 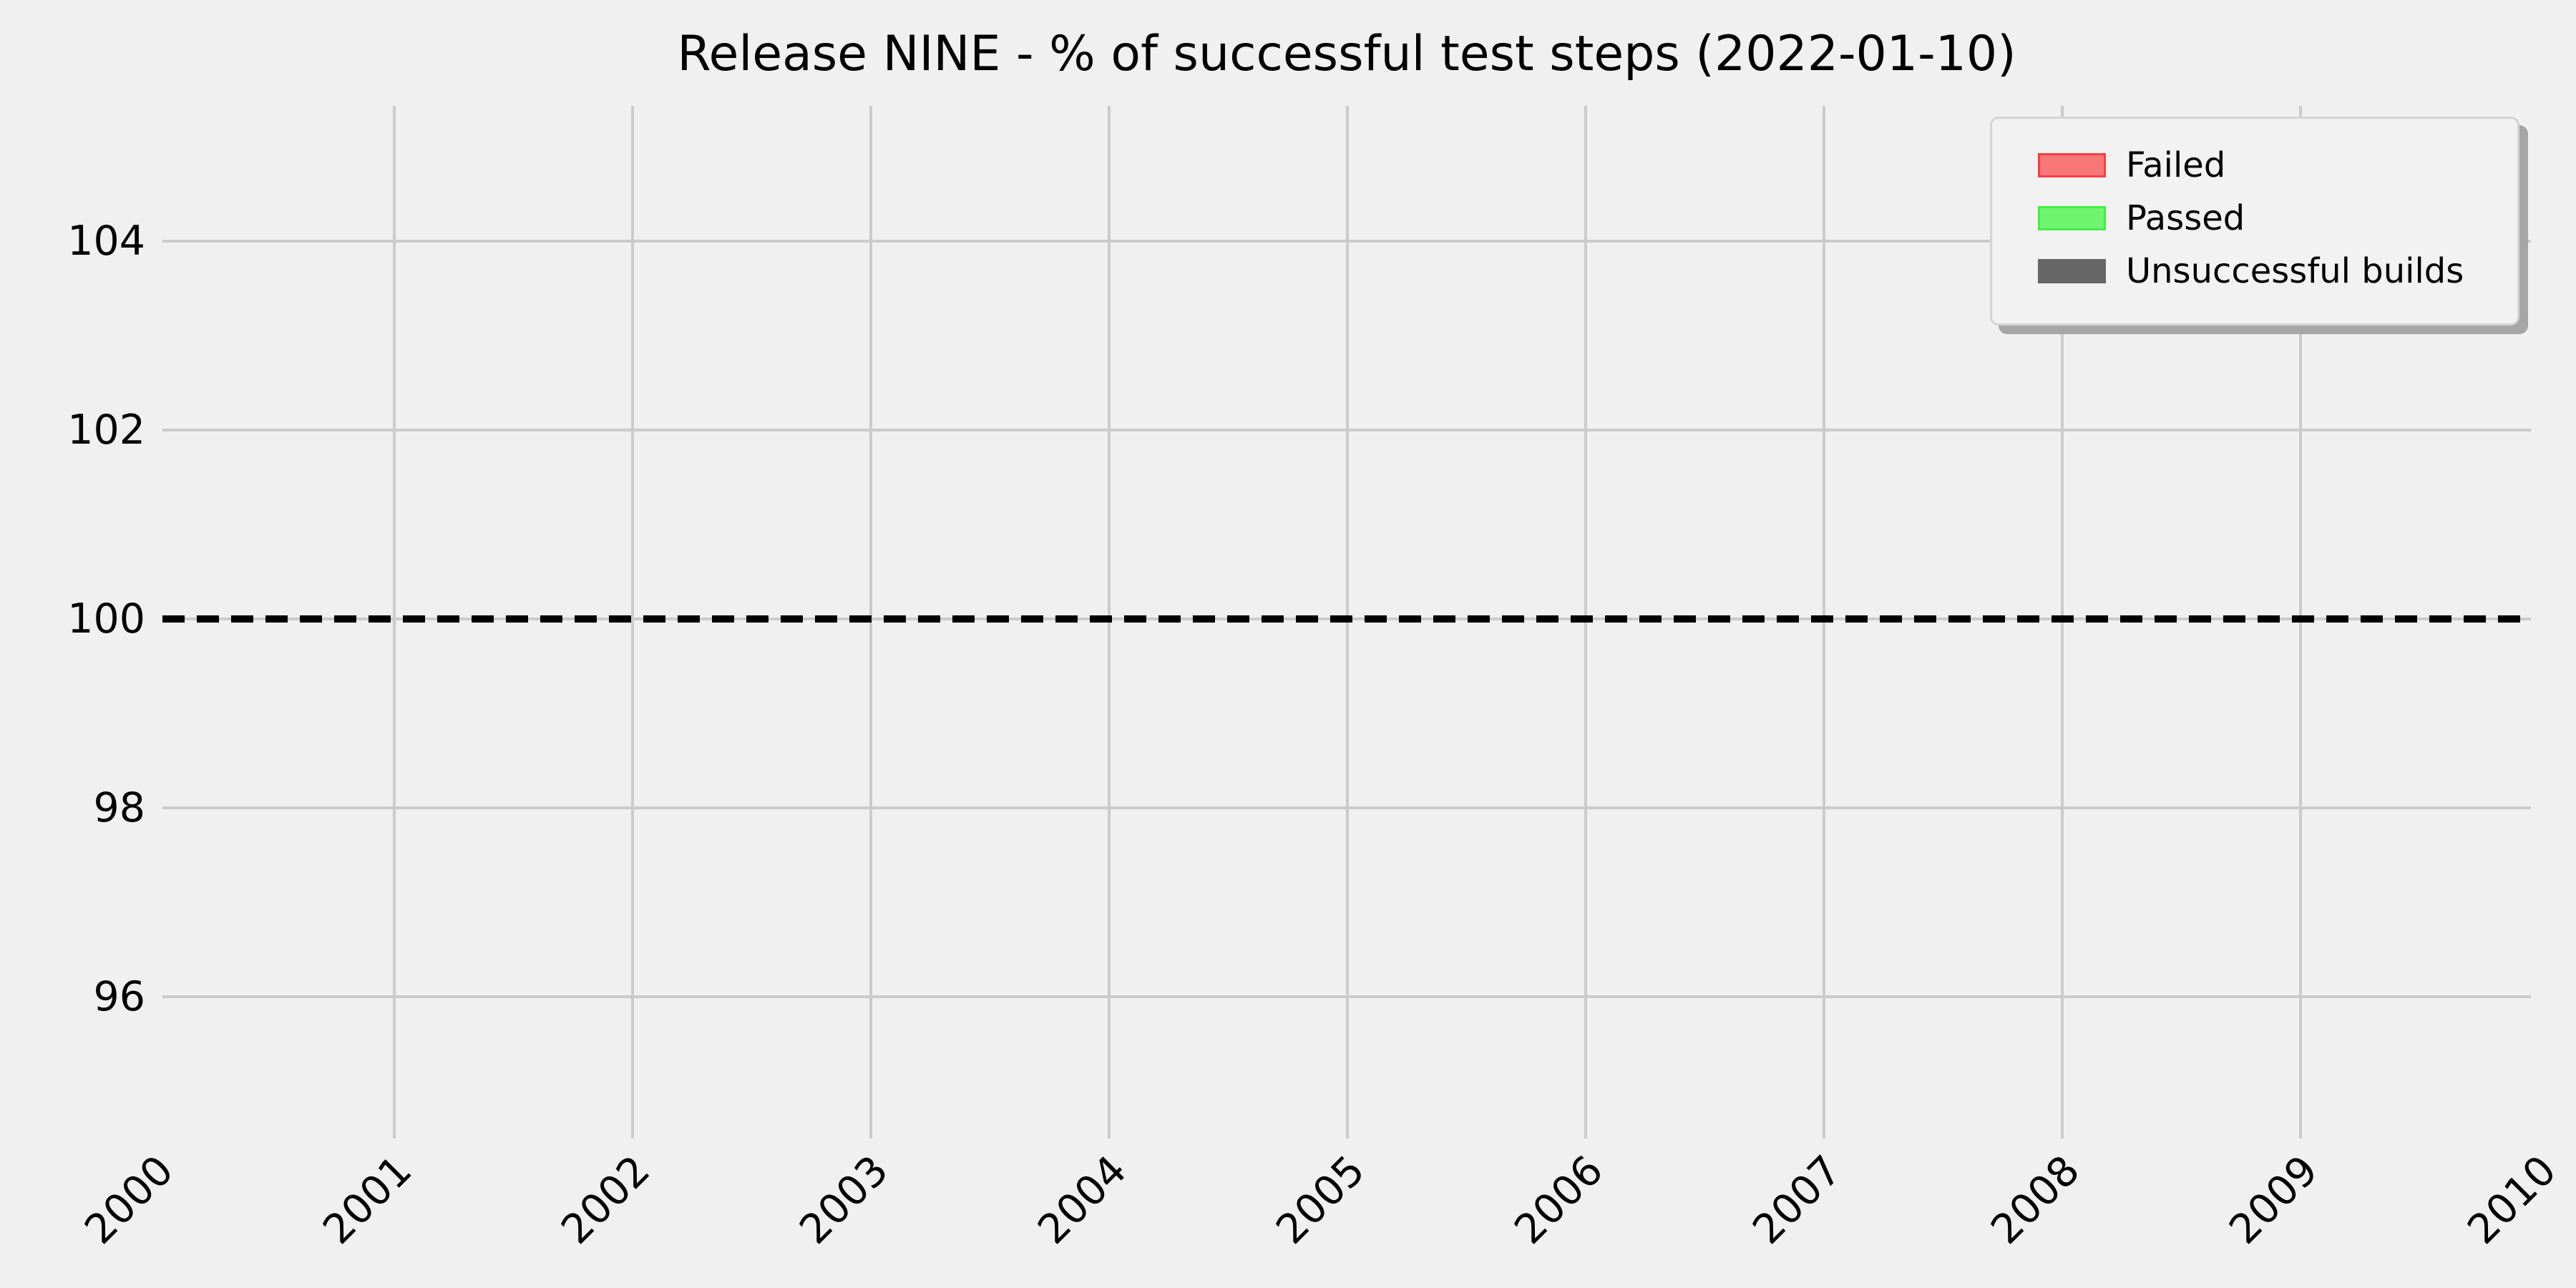 What do you see at coordinates (1082, 1200) in the screenshot?
I see `x-tick-label: 2004` at bounding box center [1082, 1200].